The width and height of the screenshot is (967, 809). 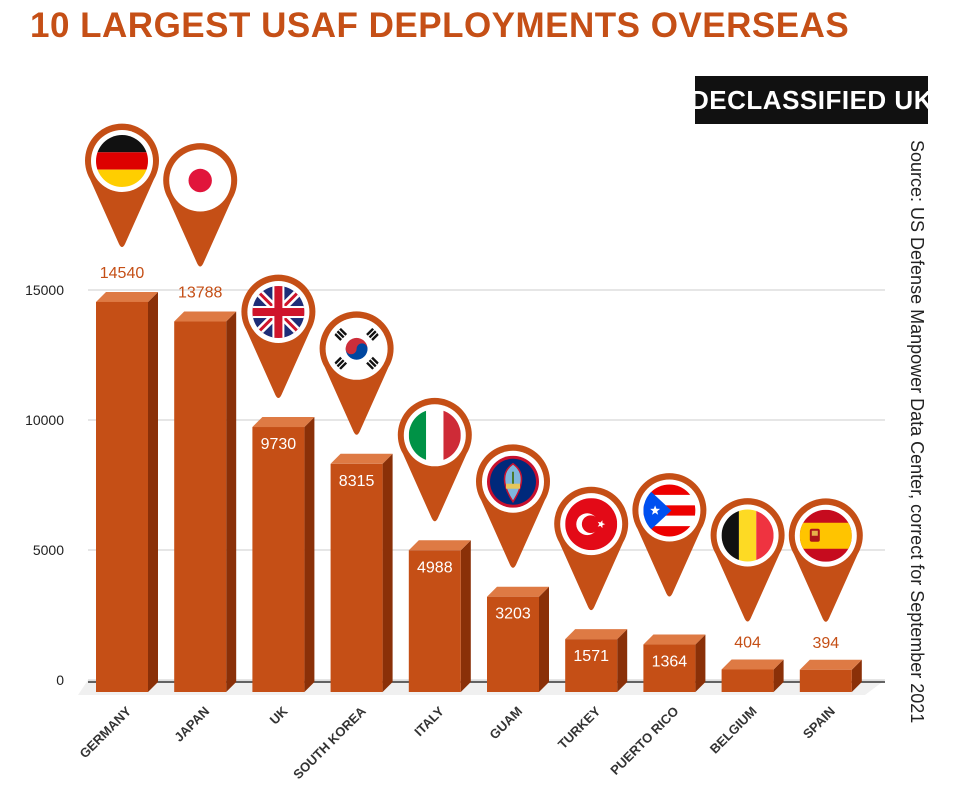 What do you see at coordinates (200, 293) in the screenshot?
I see `data-label: 13788` at bounding box center [200, 293].